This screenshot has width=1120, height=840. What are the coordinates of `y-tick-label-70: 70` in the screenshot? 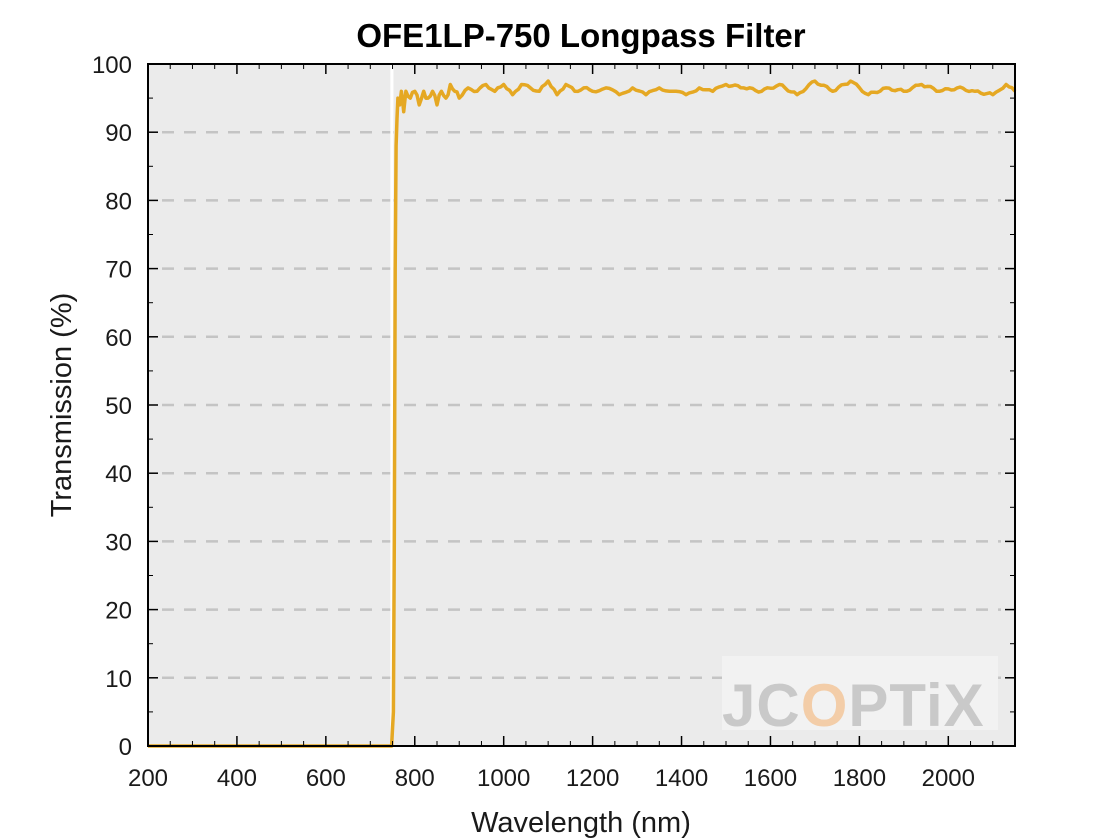 It's located at (118, 270).